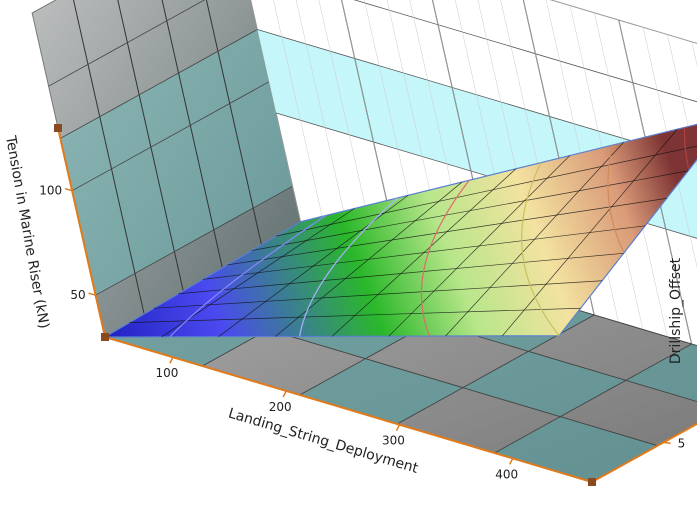 The height and width of the screenshot is (511, 697). I want to click on x-tick-label: 200, so click(280, 407).